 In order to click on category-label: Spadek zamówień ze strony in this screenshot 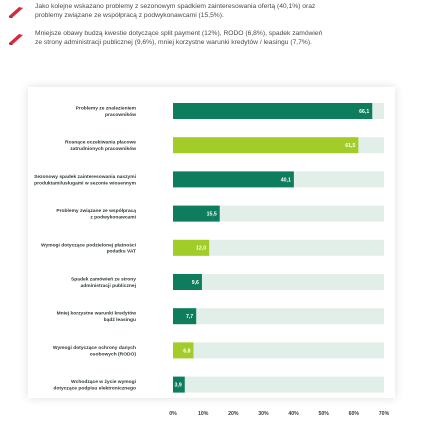, I will do `click(103, 280)`.